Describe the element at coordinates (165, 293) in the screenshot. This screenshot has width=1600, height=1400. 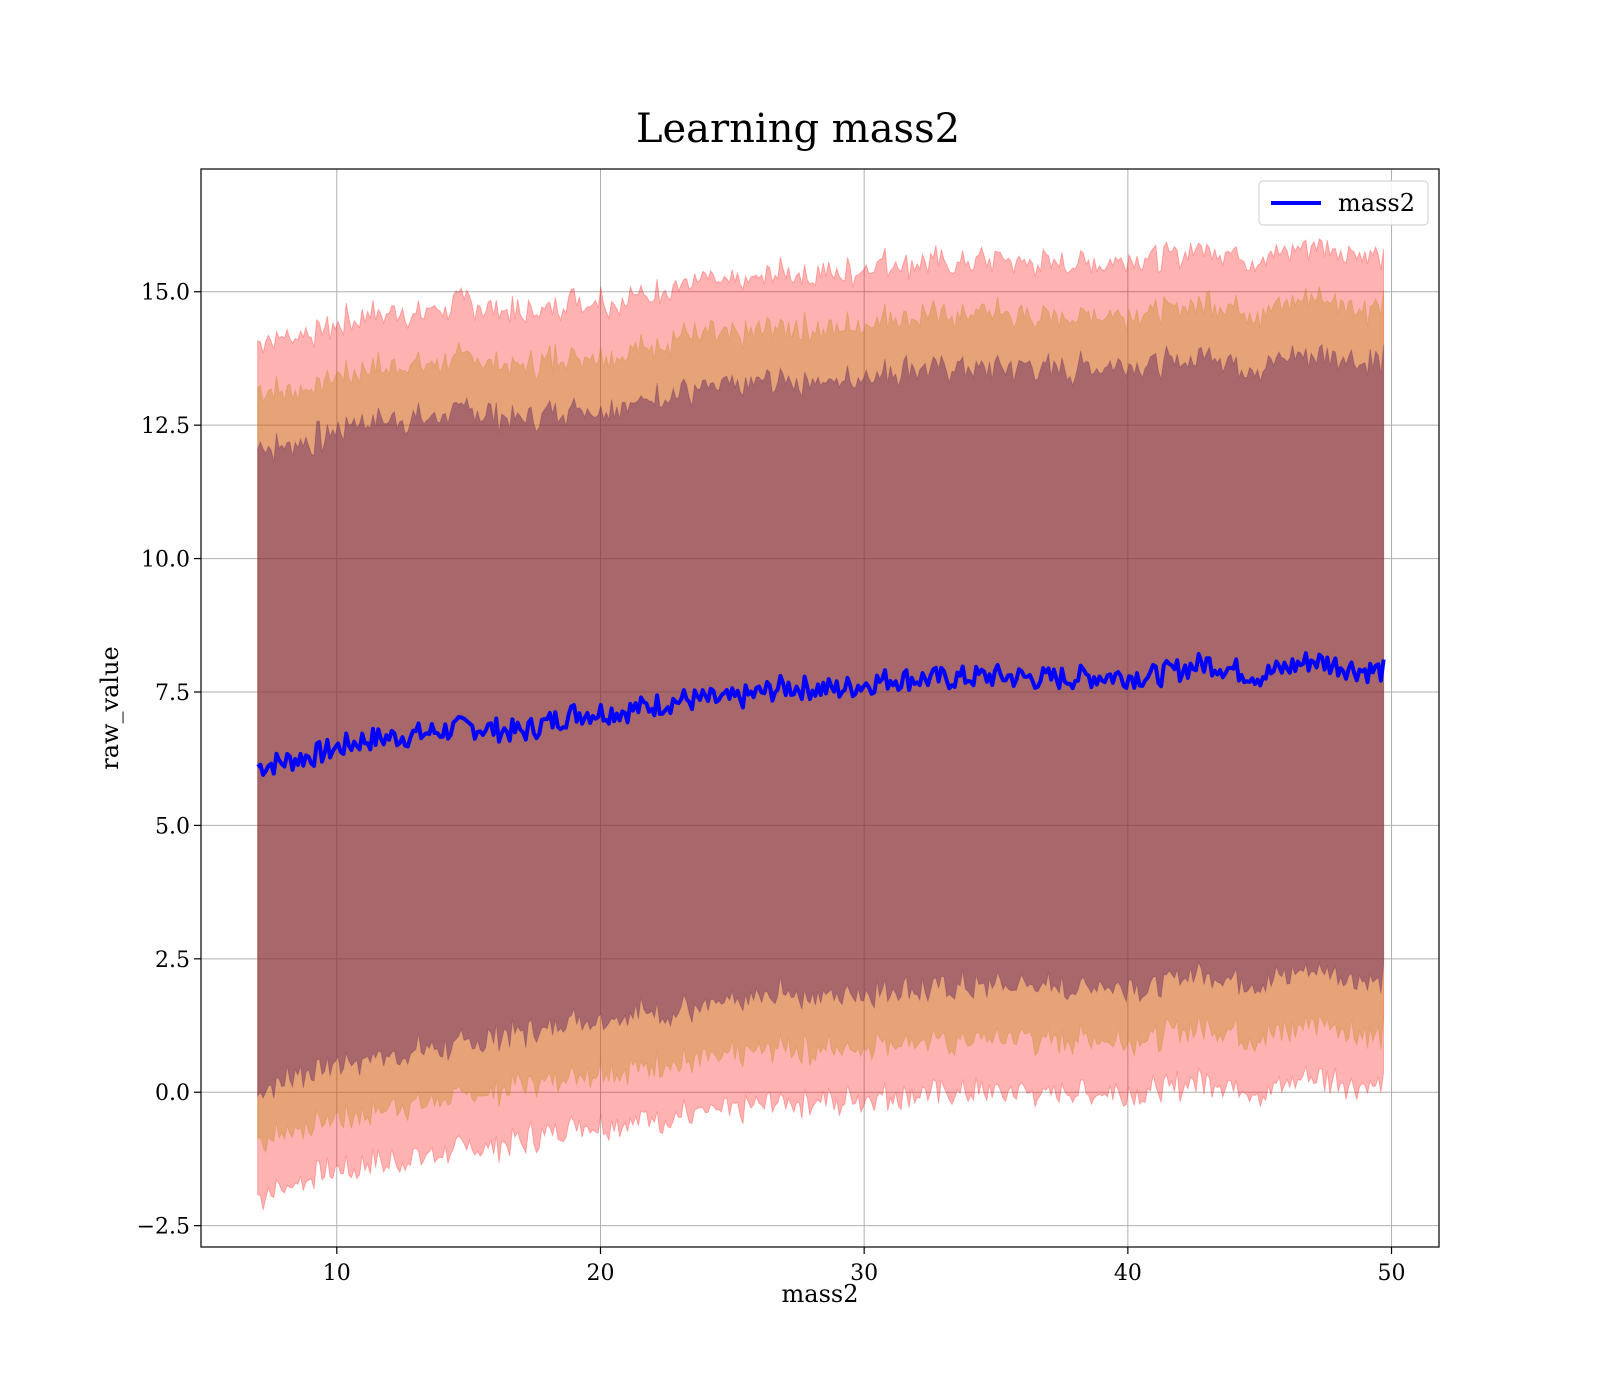
I see `y-tick-label: 15.0` at that location.